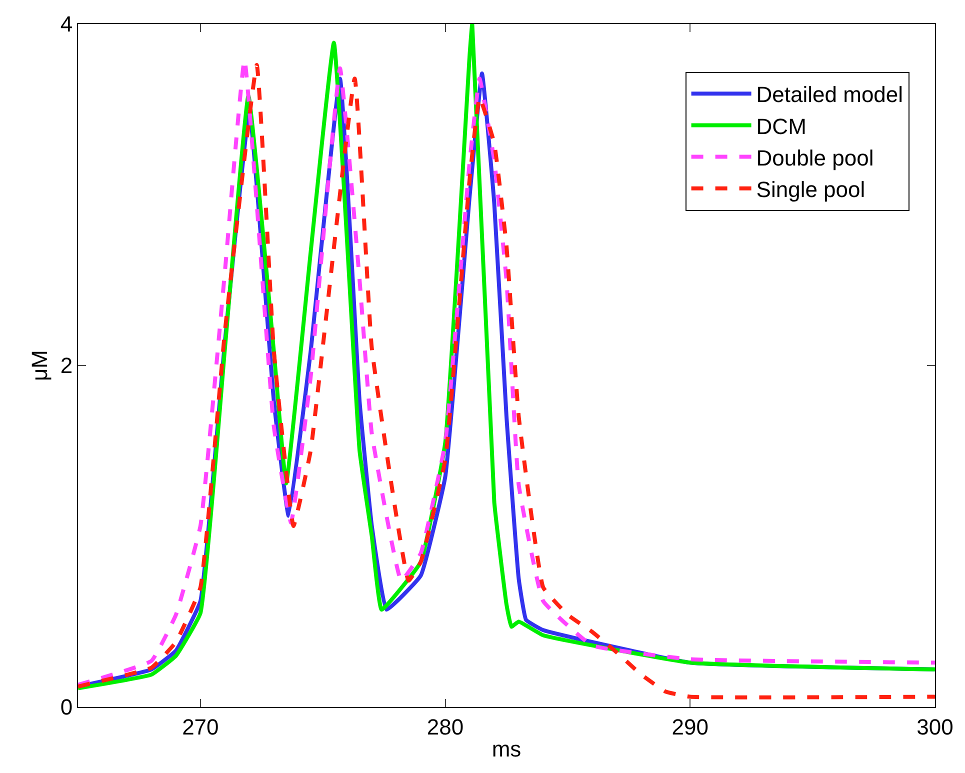  I want to click on x-tick-label: 270, so click(200, 727).